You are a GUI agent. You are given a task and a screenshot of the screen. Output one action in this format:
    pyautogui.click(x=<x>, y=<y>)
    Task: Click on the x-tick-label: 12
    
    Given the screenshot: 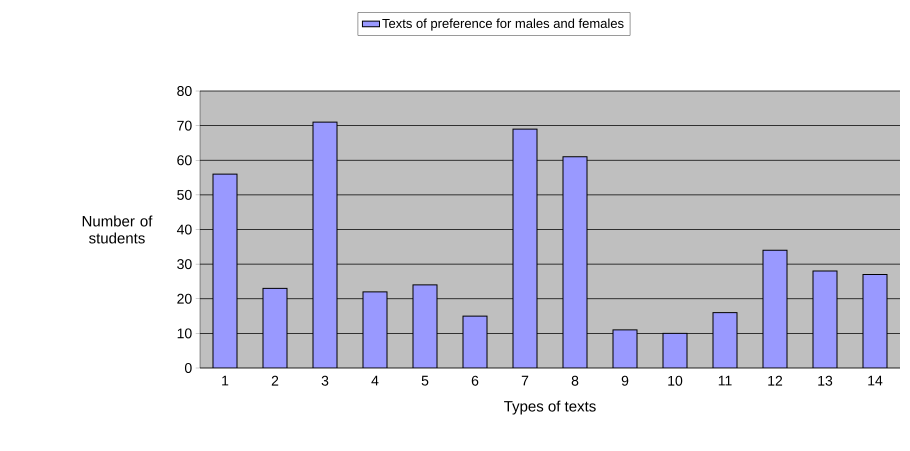 What is the action you would take?
    pyautogui.click(x=775, y=381)
    